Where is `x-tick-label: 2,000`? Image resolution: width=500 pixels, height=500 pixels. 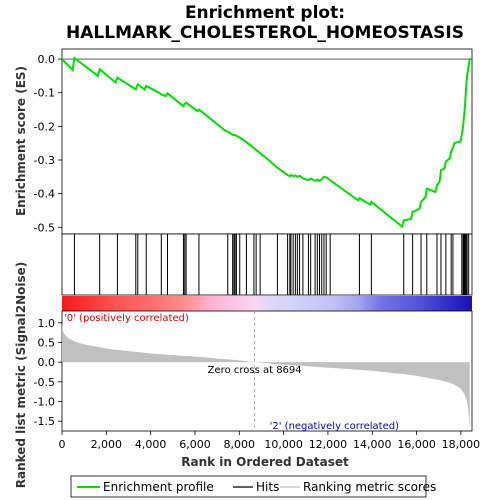
x-tick-label: 2,000 is located at coordinates (107, 444).